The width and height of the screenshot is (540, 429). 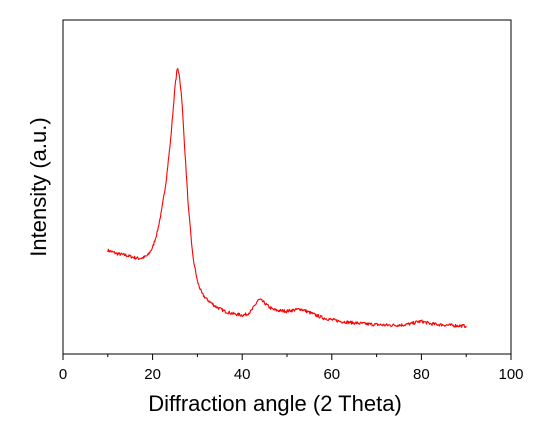 What do you see at coordinates (510, 374) in the screenshot?
I see `x-tick-label-100: 100` at bounding box center [510, 374].